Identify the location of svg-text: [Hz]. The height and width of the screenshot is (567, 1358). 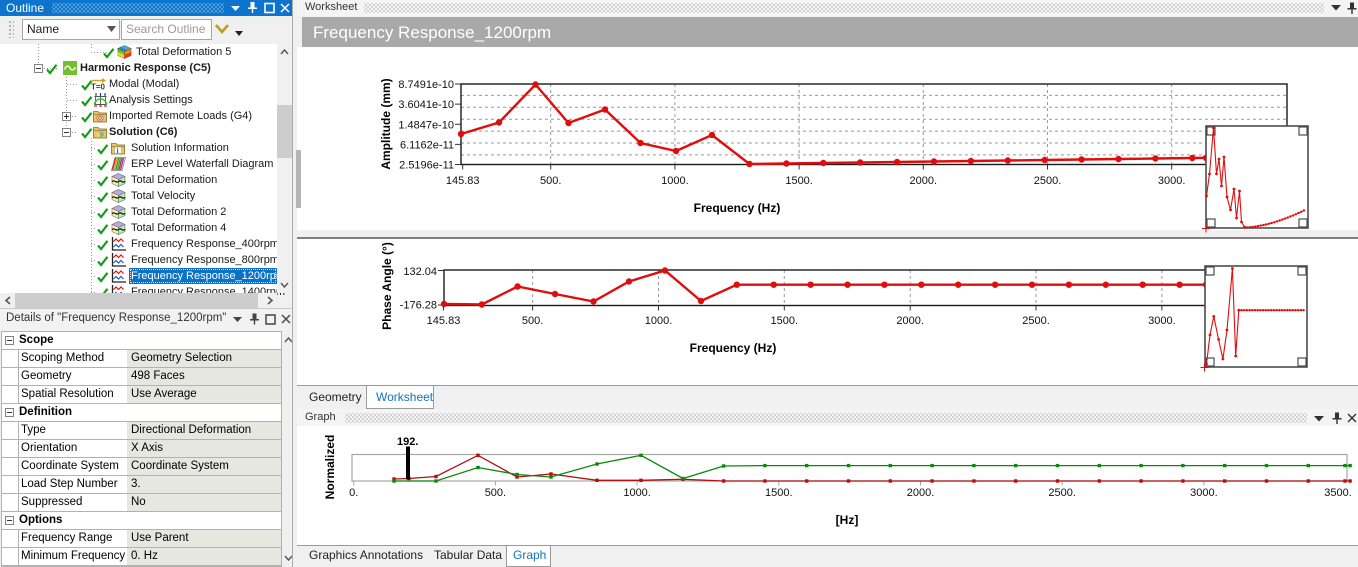
(847, 520).